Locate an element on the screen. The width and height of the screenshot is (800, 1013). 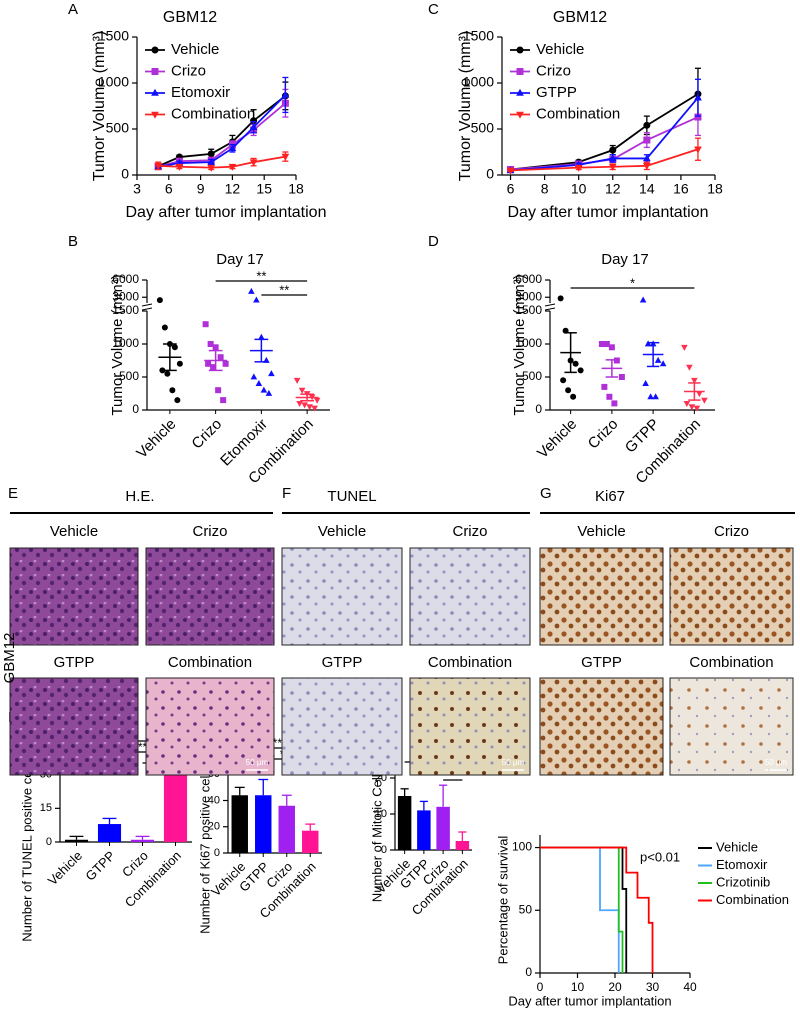
y-tick-label: 3000 is located at coordinates (528, 296).